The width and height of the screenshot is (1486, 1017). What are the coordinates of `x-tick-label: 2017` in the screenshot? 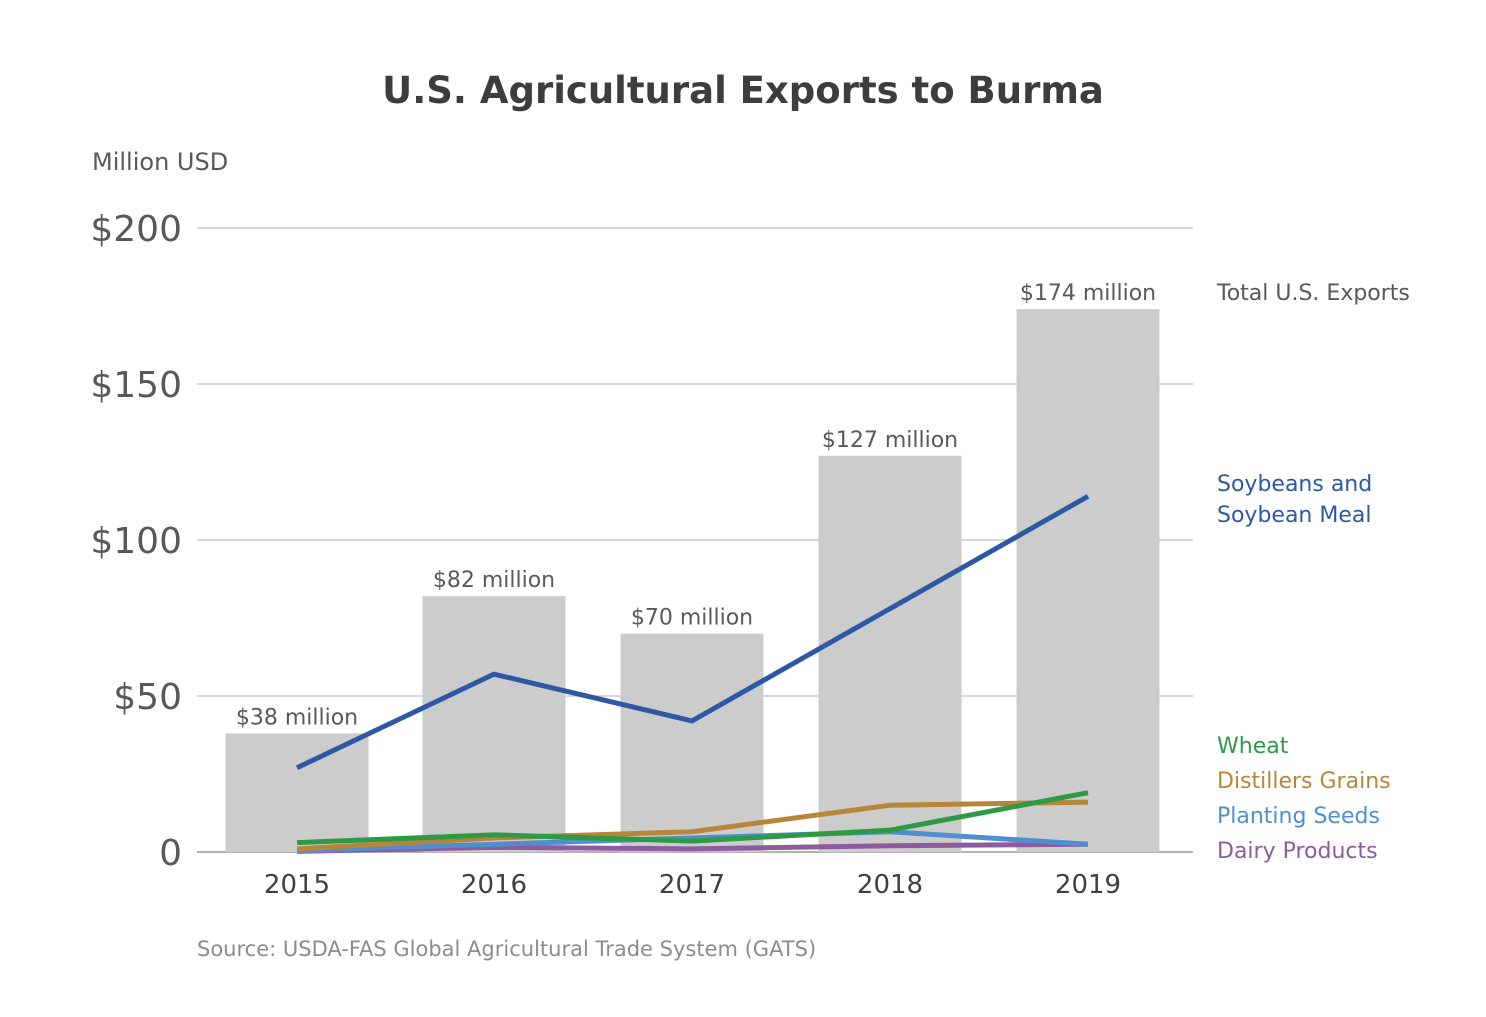 It's located at (692, 885).